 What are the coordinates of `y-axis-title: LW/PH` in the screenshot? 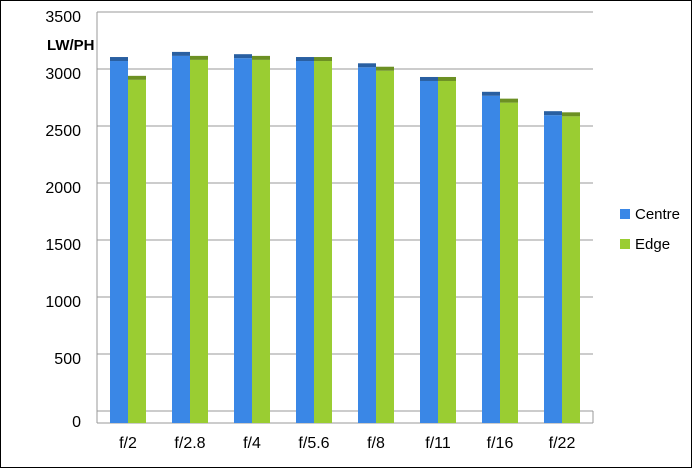 It's located at (71, 45).